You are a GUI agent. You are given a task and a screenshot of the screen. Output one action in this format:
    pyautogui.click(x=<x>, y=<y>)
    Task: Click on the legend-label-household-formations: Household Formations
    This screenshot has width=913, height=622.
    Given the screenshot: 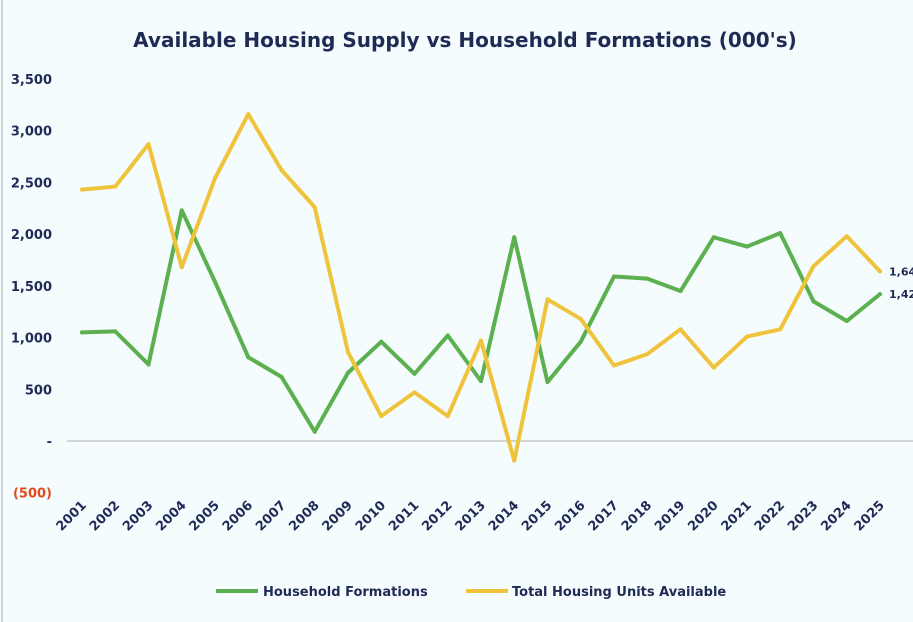 What is the action you would take?
    pyautogui.click(x=345, y=592)
    